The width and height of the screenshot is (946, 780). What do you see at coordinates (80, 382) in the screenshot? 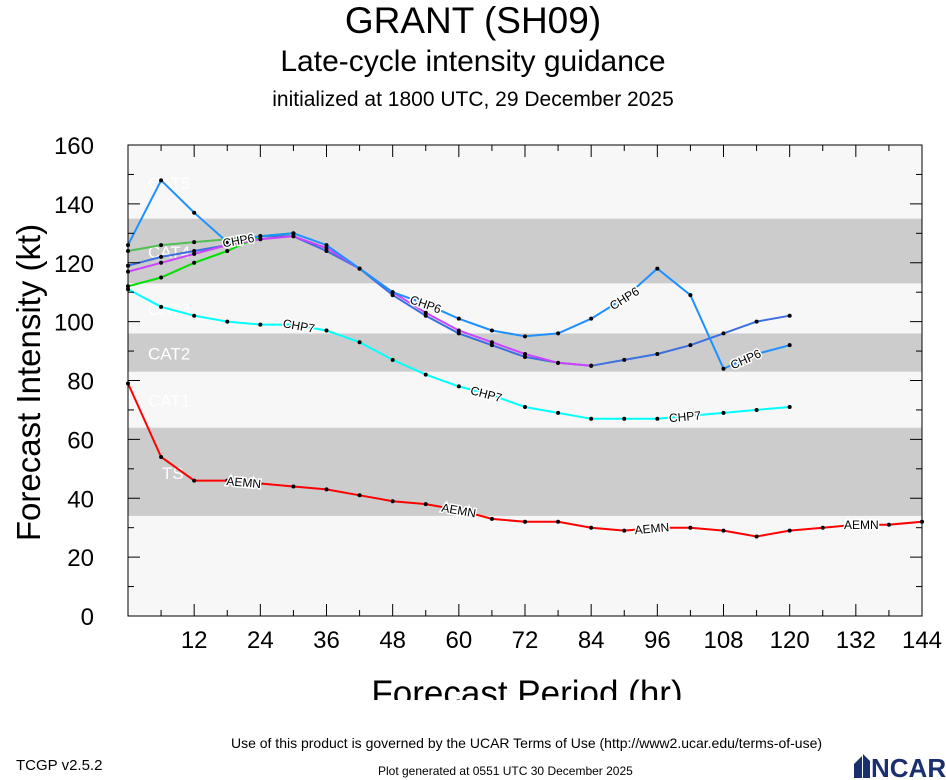
I see `y-tick-label: 80` at bounding box center [80, 382].